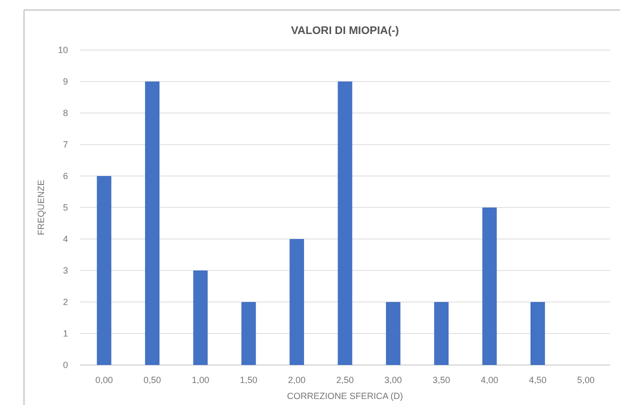 The height and width of the screenshot is (405, 620). I want to click on y-tick-label: 5, so click(65, 207).